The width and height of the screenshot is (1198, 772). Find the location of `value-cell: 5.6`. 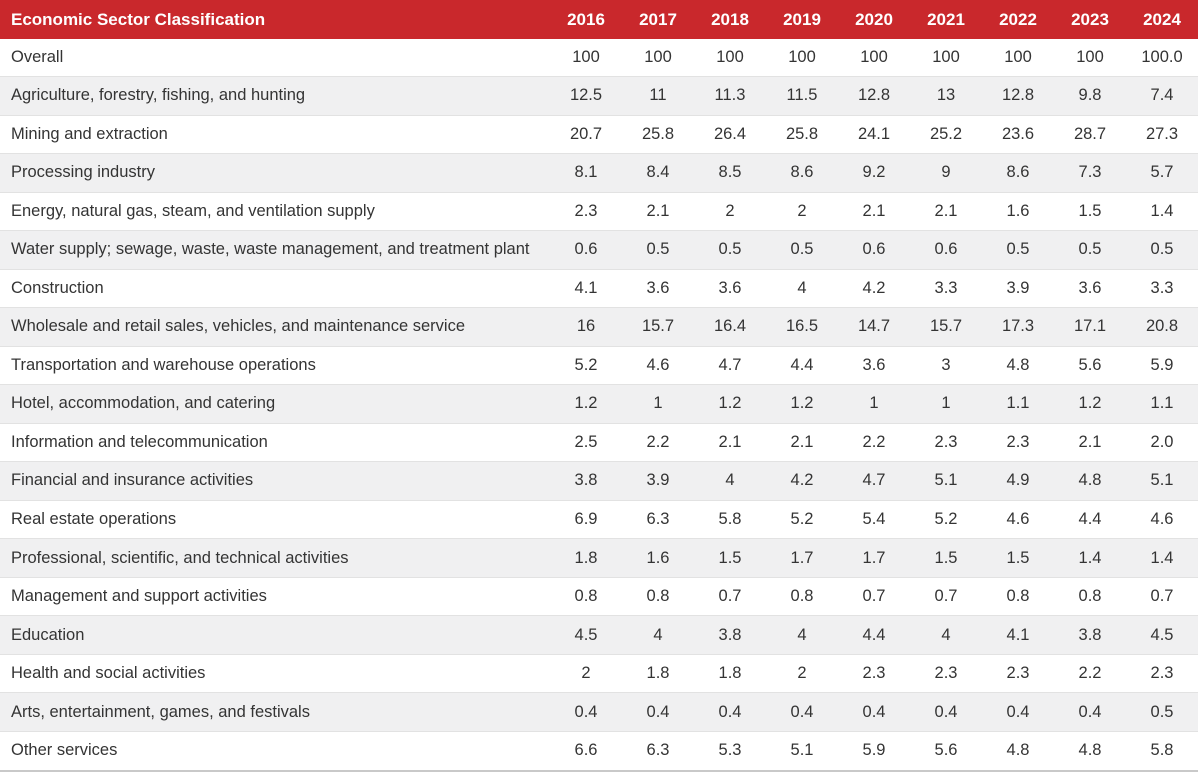

value-cell: 5.6 is located at coordinates (1090, 366).